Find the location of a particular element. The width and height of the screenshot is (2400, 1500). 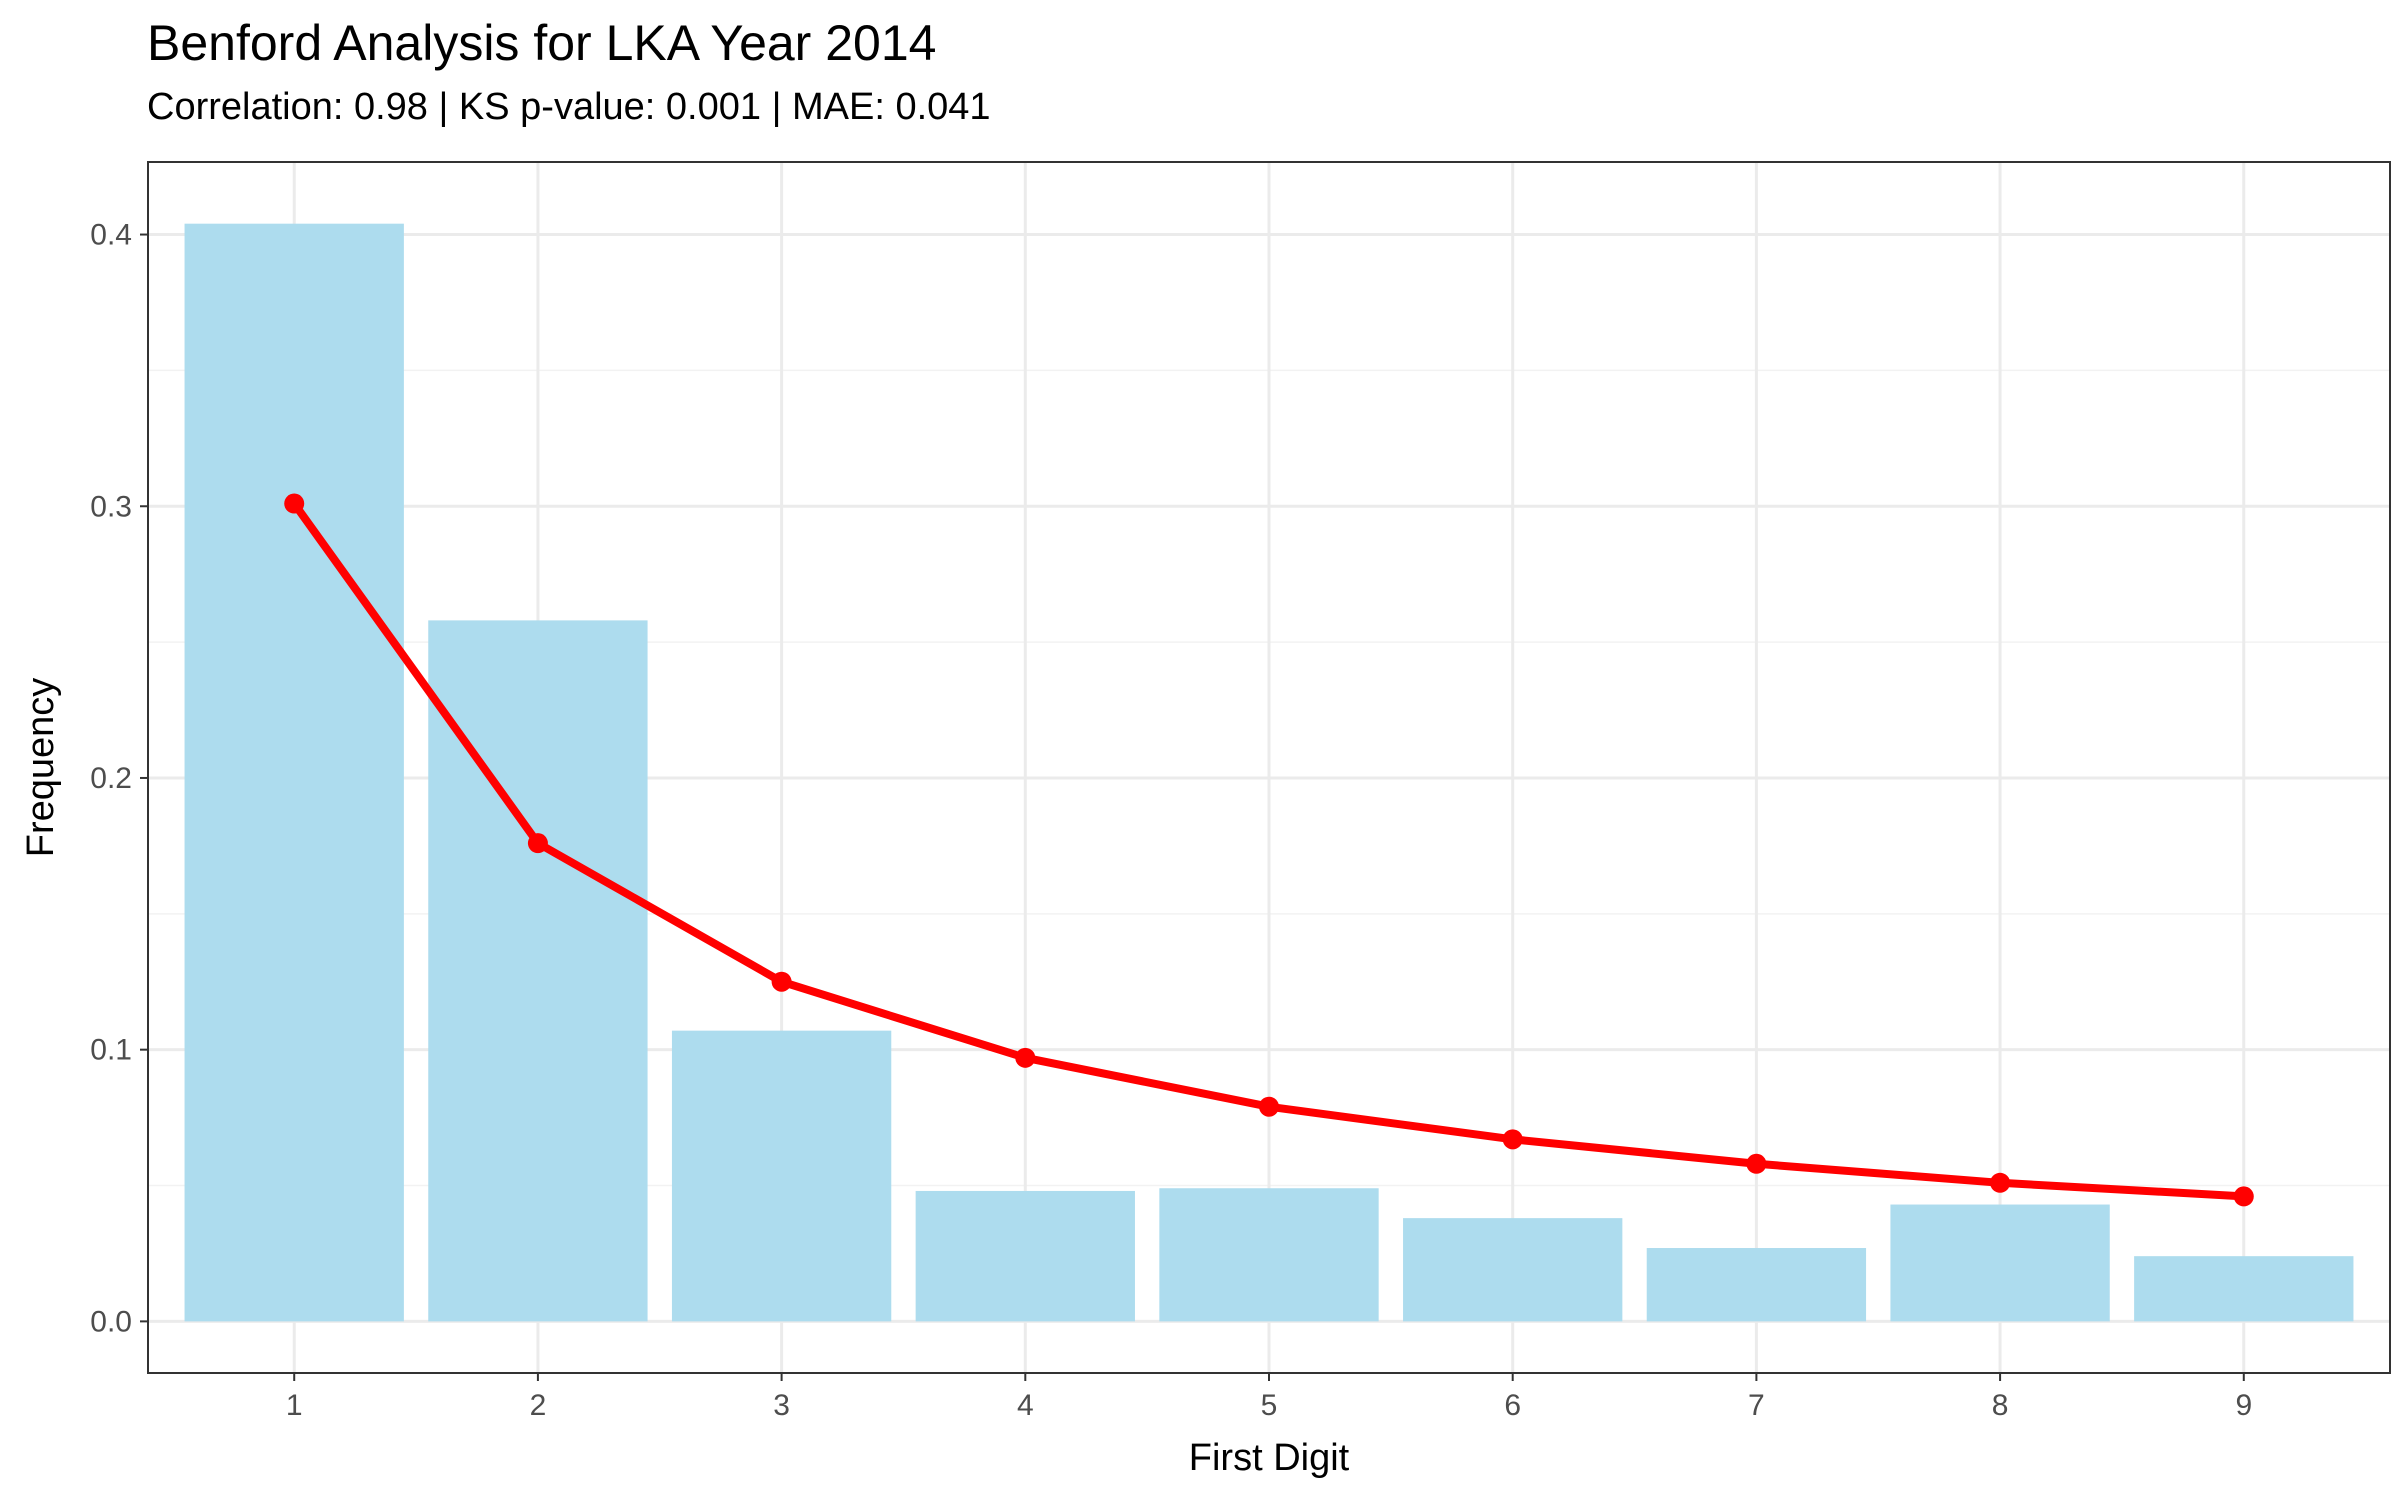

x-tick-label: 2 is located at coordinates (538, 1405).